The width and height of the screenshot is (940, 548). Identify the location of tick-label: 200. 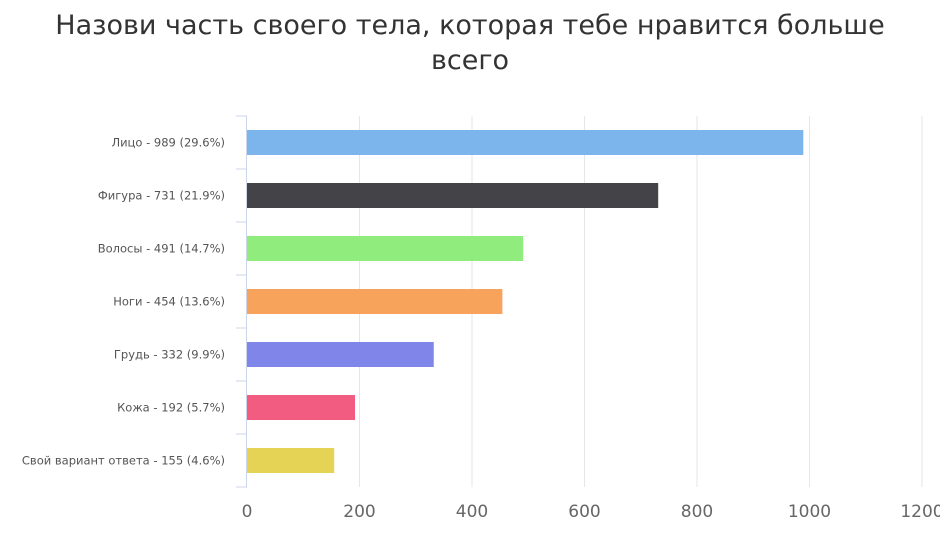
(359, 512).